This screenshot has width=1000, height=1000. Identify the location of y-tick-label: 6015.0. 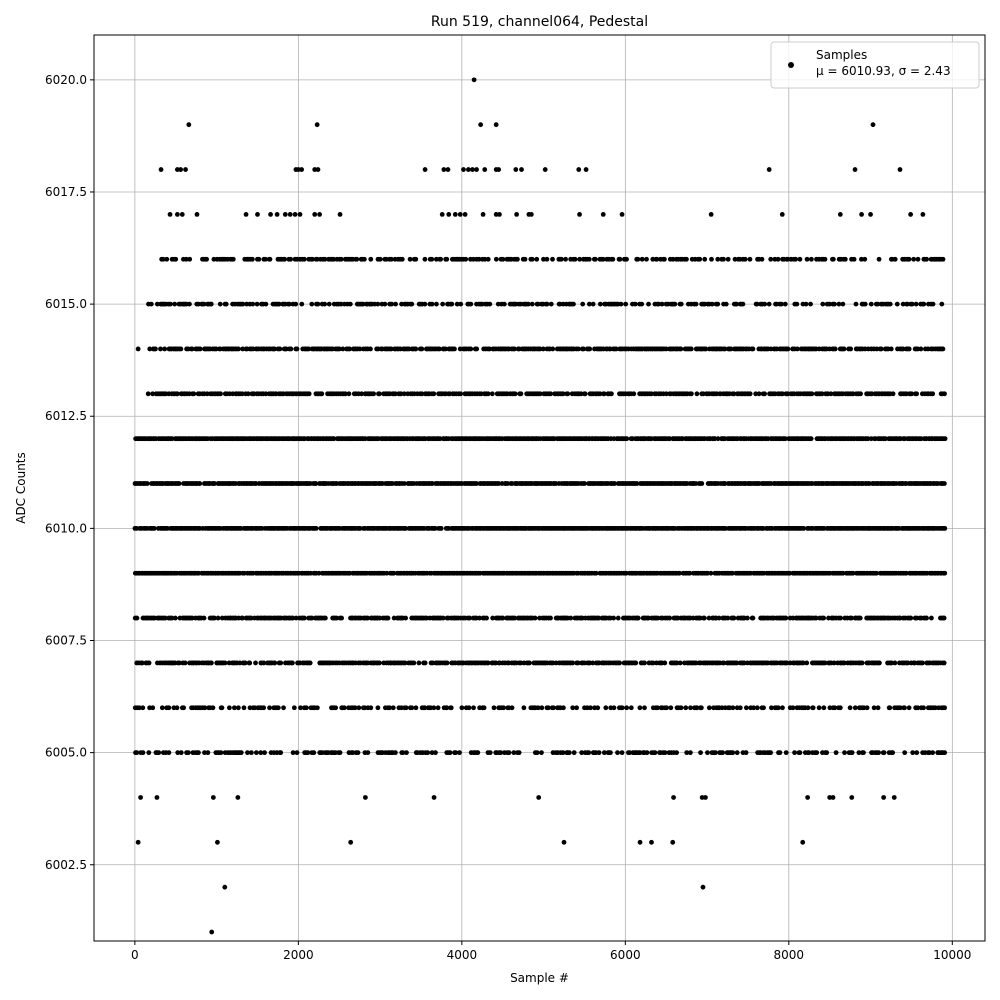
(66, 304).